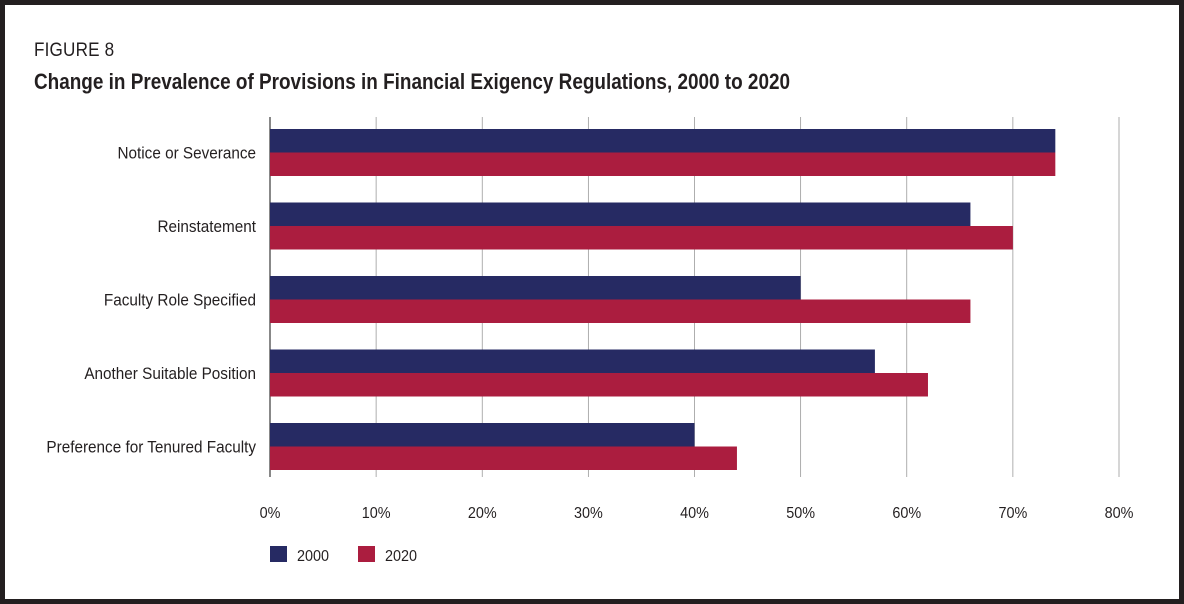 Image resolution: width=1184 pixels, height=604 pixels. Describe the element at coordinates (270, 513) in the screenshot. I see `x-tick-label: 0%` at that location.